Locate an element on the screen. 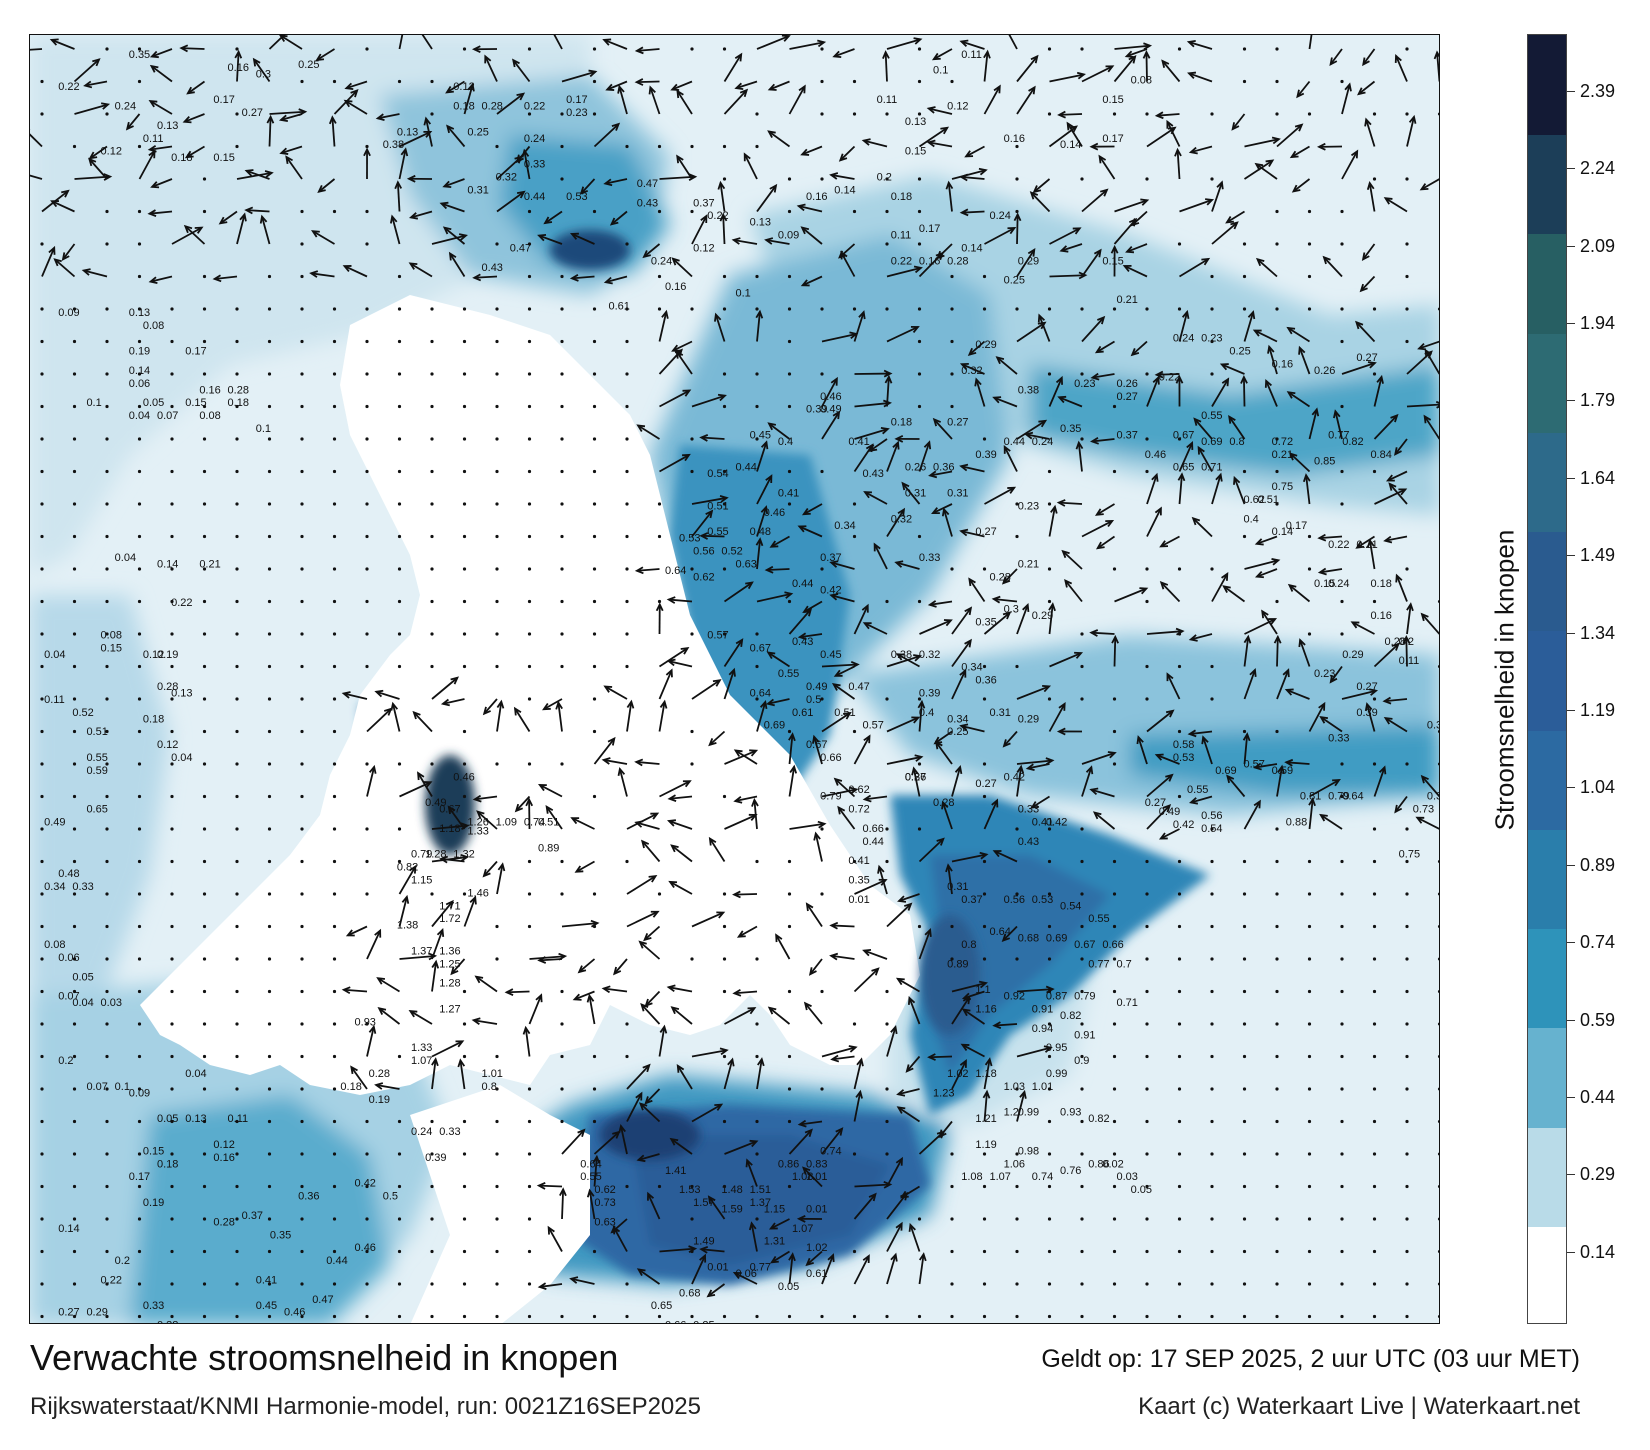  speed-label: 0.99 is located at coordinates (1028, 1113).